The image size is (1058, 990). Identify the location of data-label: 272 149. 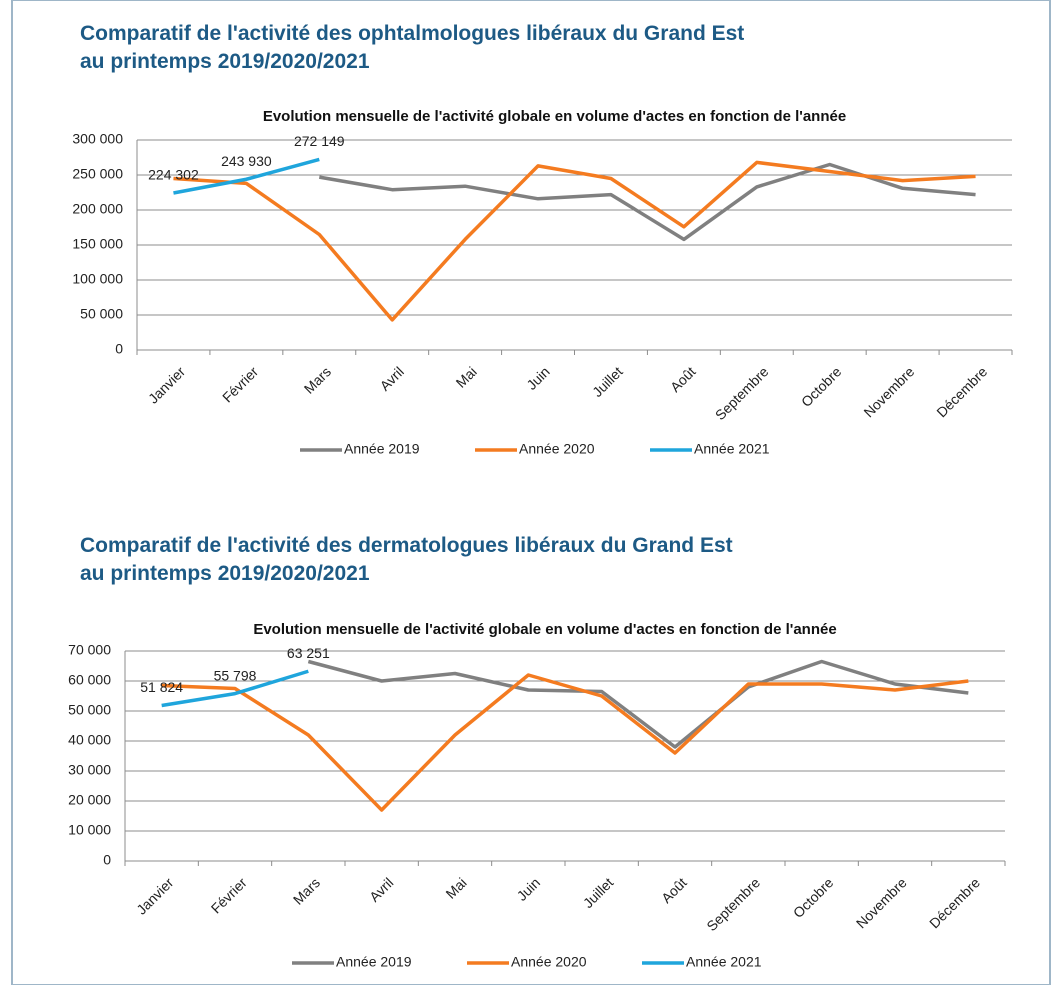
(319, 141).